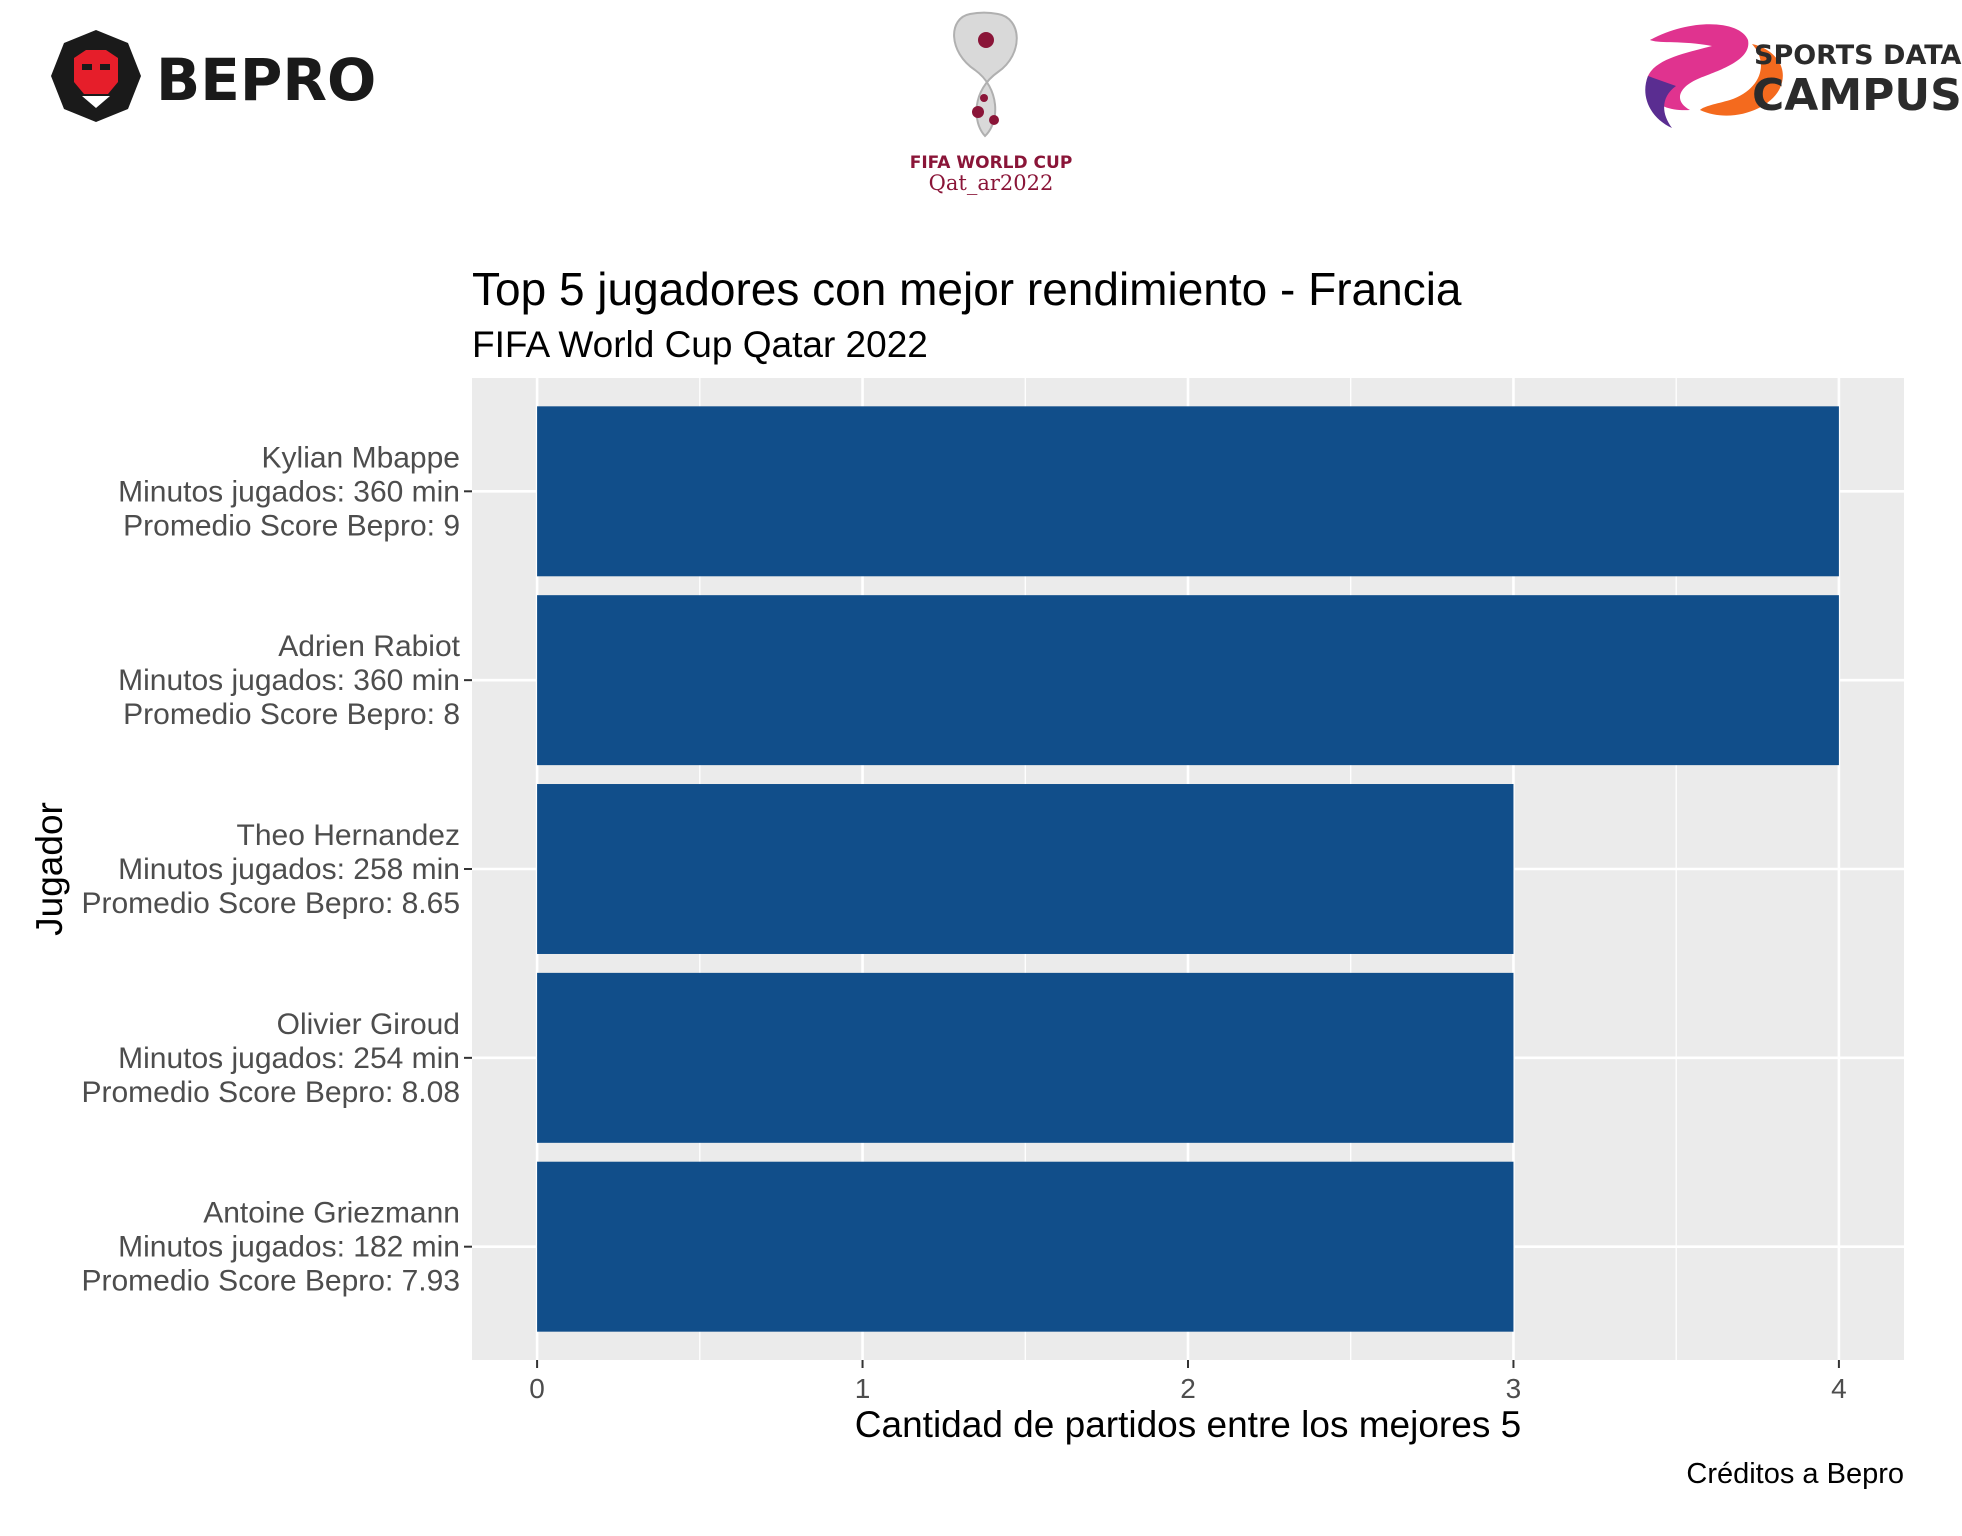 This screenshot has height=1536, width=1962. What do you see at coordinates (863, 1388) in the screenshot?
I see `x-tick-label: 1` at bounding box center [863, 1388].